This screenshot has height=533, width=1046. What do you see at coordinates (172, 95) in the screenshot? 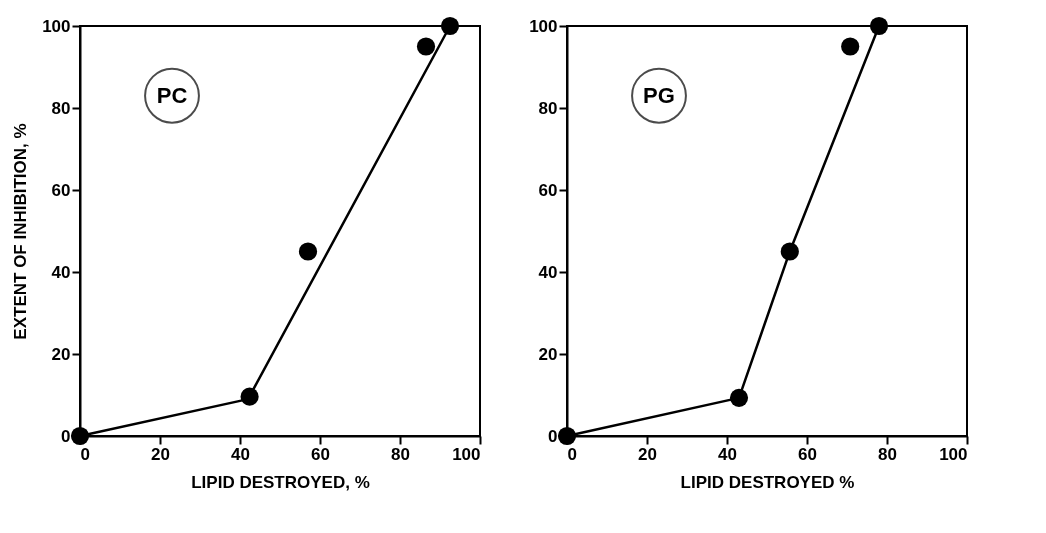
I see `annotation: PC` at bounding box center [172, 95].